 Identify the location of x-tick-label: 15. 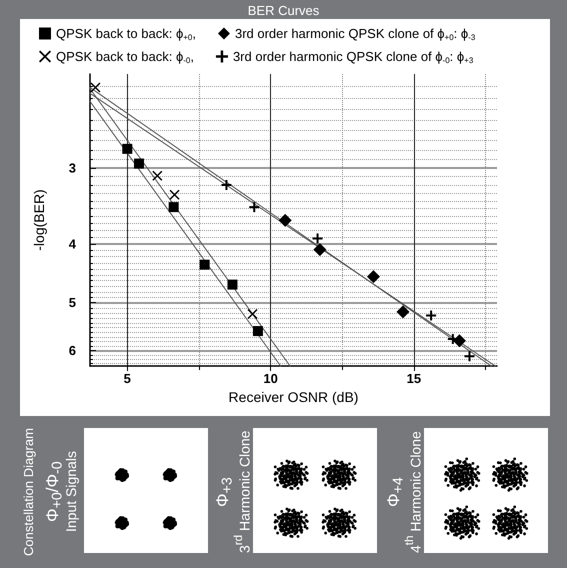
(414, 378).